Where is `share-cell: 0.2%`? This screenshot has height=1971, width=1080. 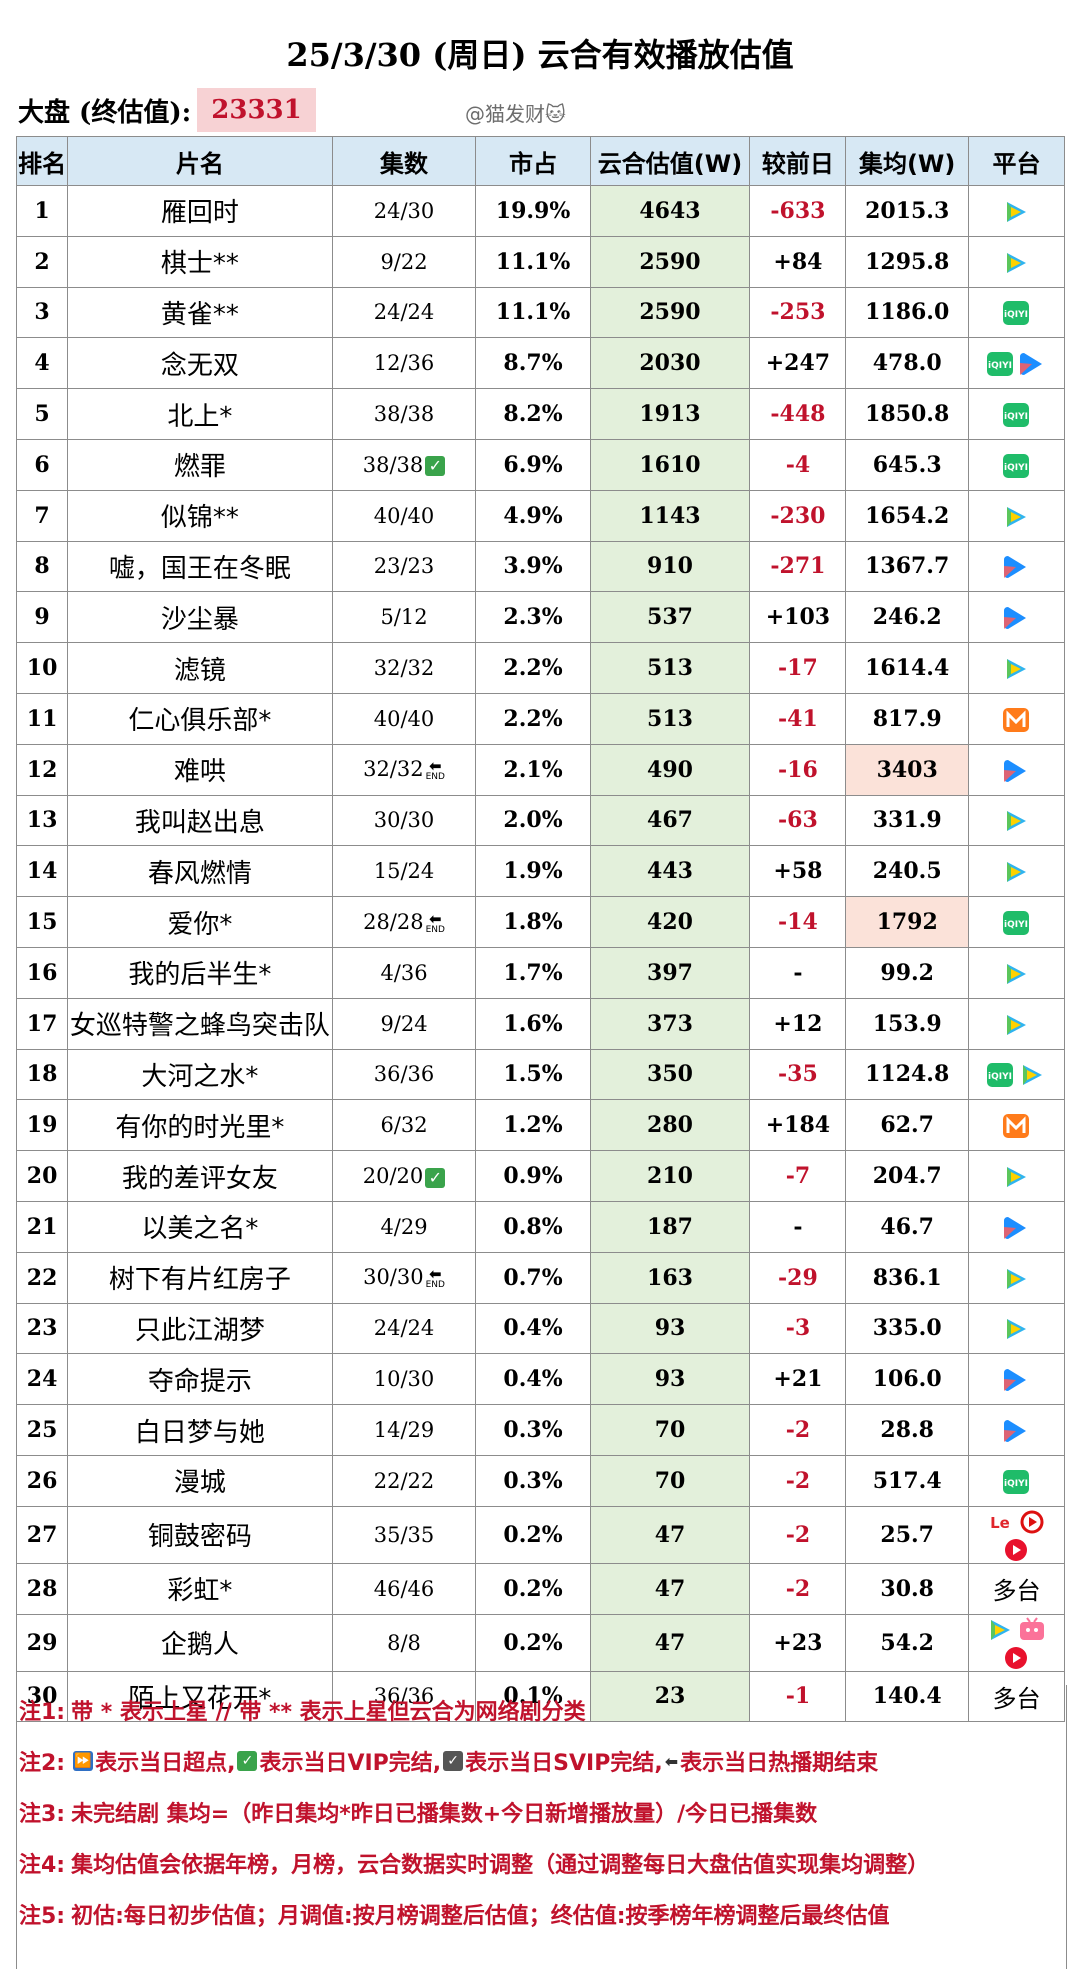
share-cell: 0.2% is located at coordinates (533, 1588).